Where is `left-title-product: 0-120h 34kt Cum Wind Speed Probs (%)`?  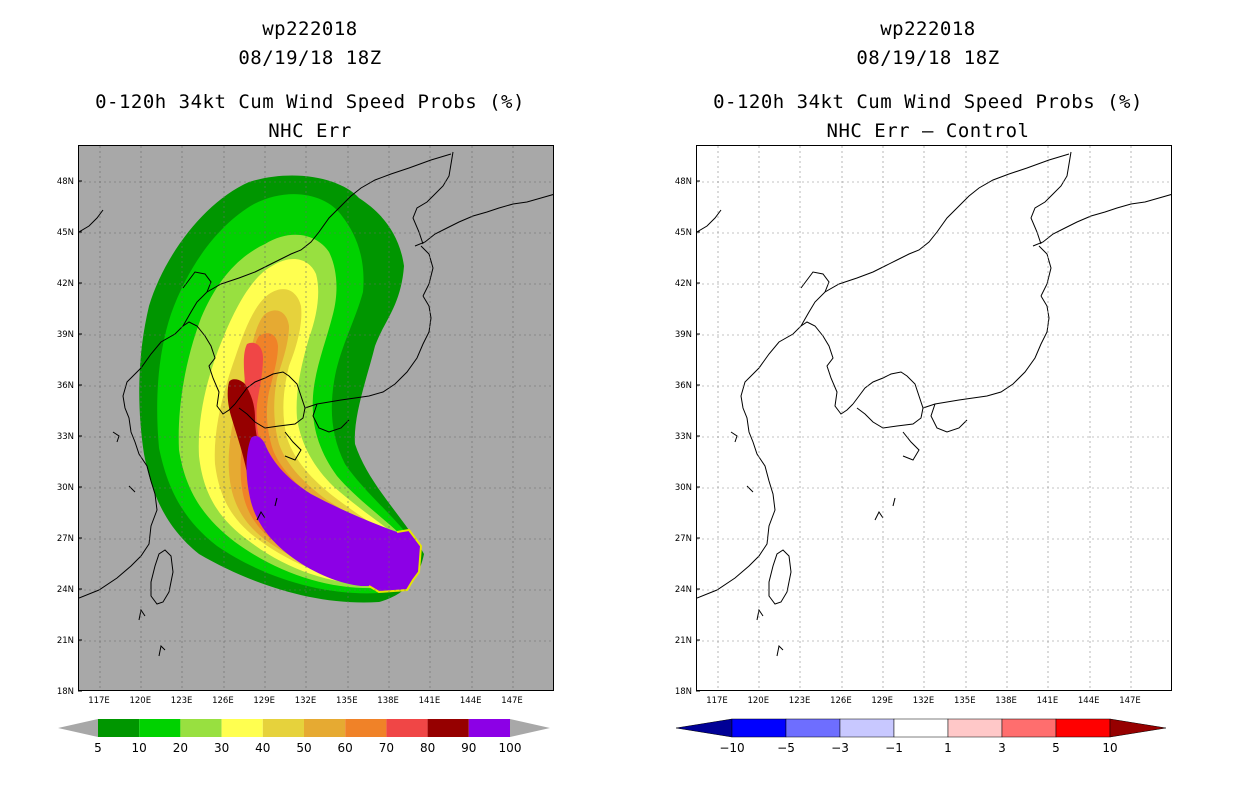
left-title-product: 0-120h 34kt Cum Wind Speed Probs (%) is located at coordinates (310, 102).